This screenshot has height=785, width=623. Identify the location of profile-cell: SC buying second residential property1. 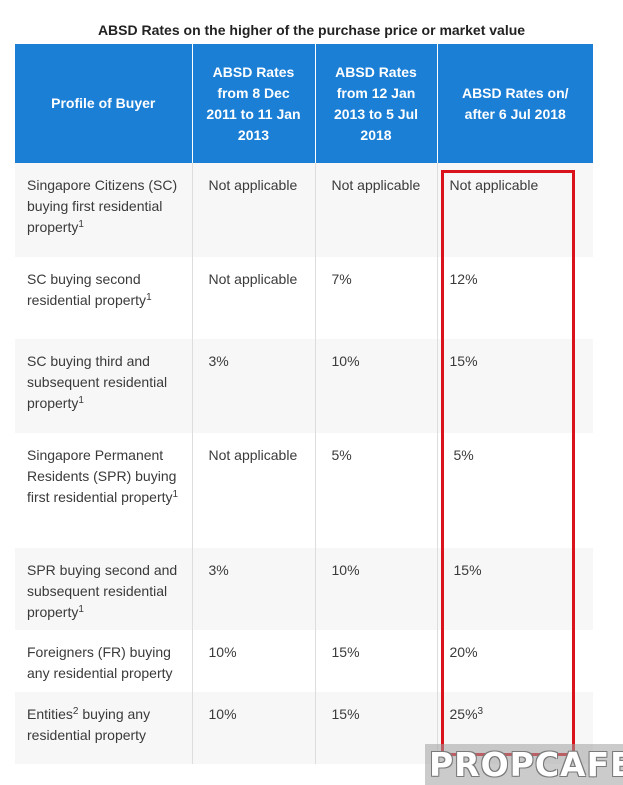
(104, 298).